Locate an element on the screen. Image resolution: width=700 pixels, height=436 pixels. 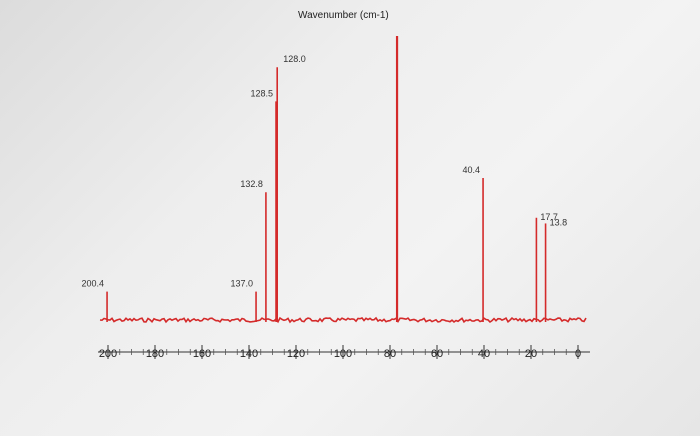
x-tick-label: 160 is located at coordinates (202, 354).